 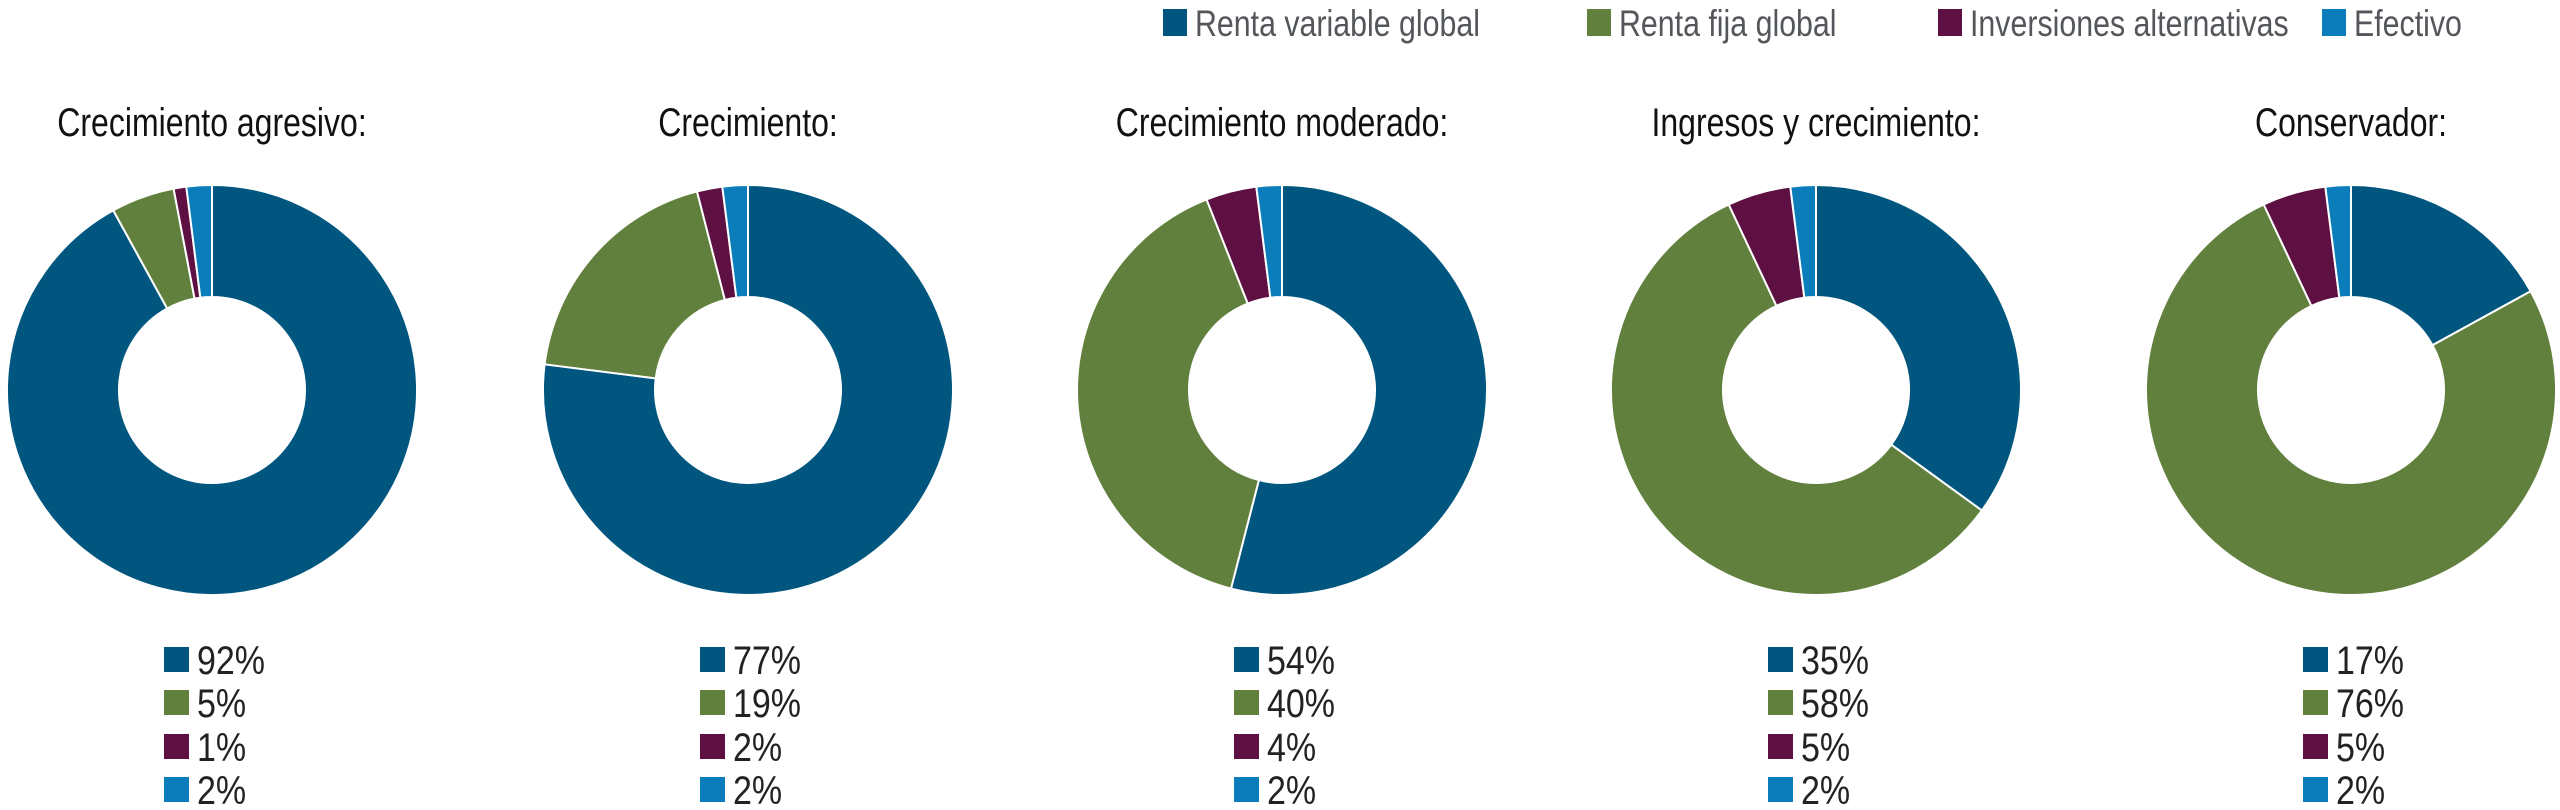 I want to click on data-label: 40%, so click(x=1284, y=703).